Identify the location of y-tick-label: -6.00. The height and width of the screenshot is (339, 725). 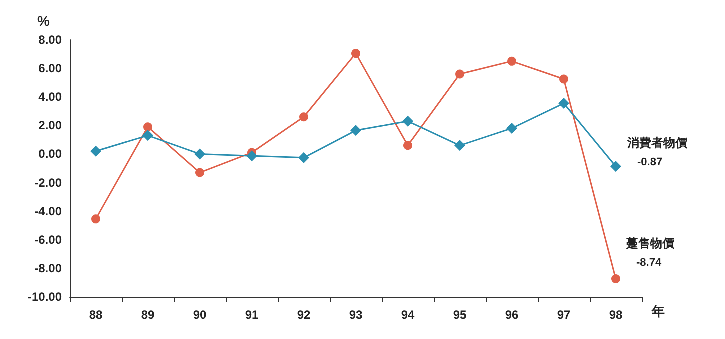
(48, 239).